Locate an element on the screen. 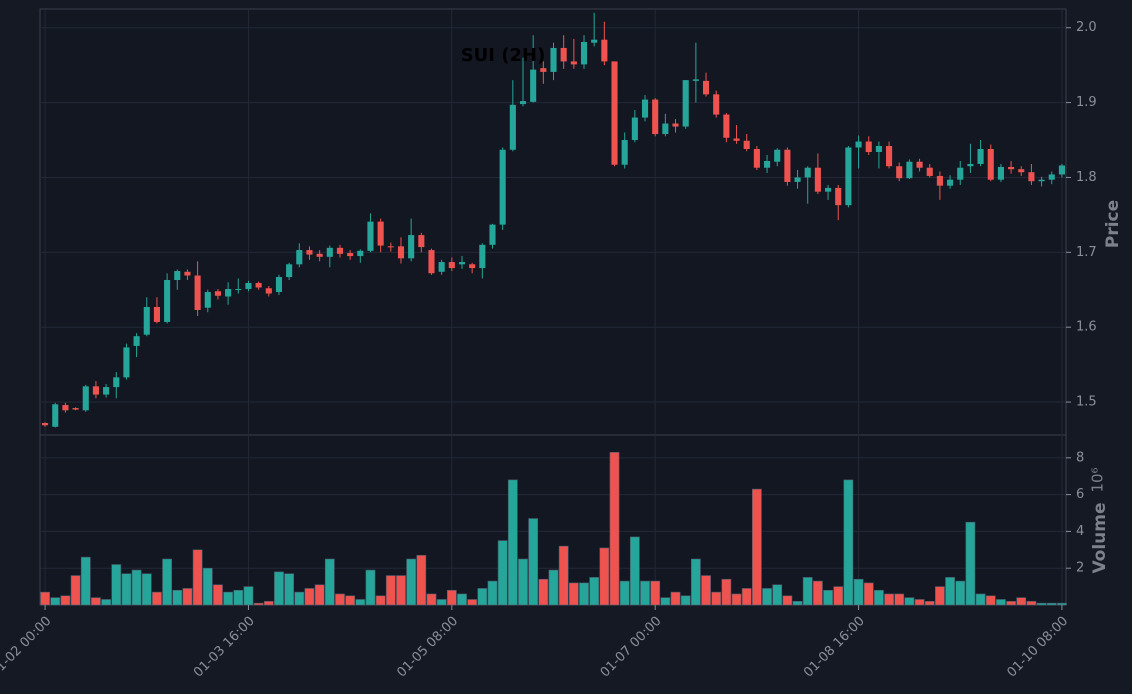 The image size is (1132, 694). y-tick-label: 2.0 is located at coordinates (1086, 27).